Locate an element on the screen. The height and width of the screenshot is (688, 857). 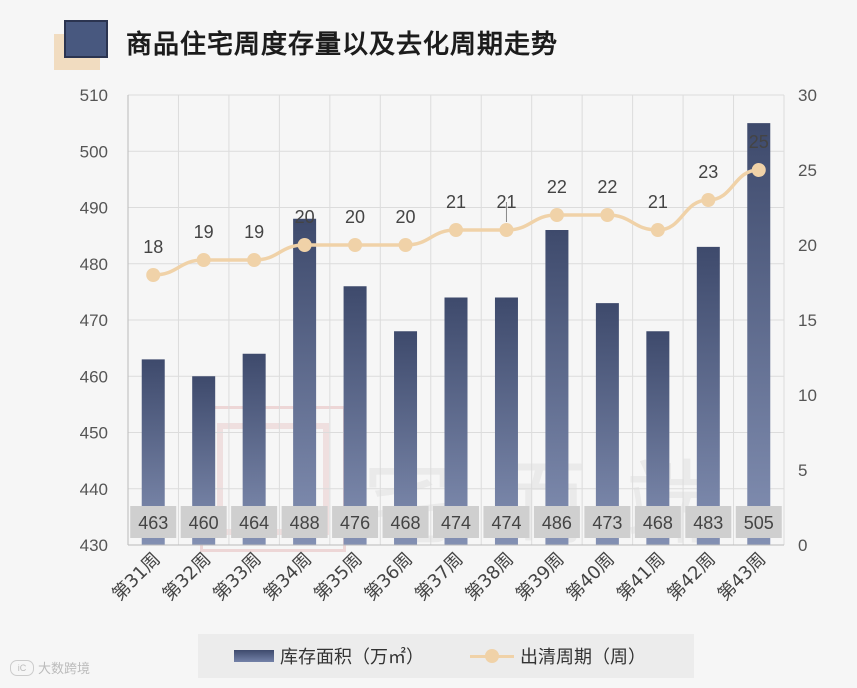
bar-value-label: 464 is located at coordinates (254, 523).